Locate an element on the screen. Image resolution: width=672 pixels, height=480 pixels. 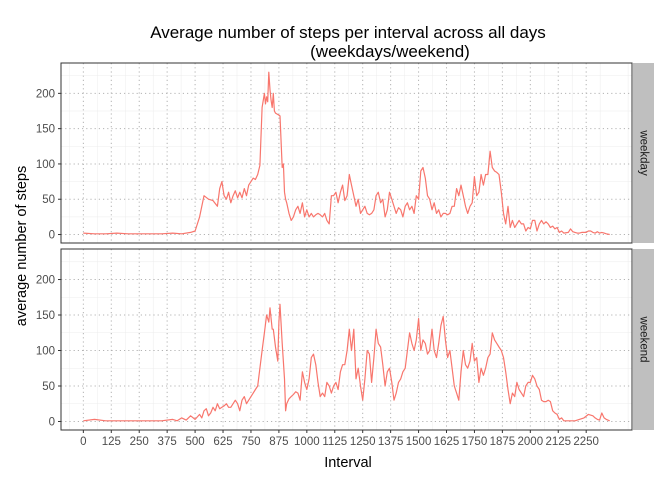
facet-strip-label: weekday is located at coordinates (643, 152).